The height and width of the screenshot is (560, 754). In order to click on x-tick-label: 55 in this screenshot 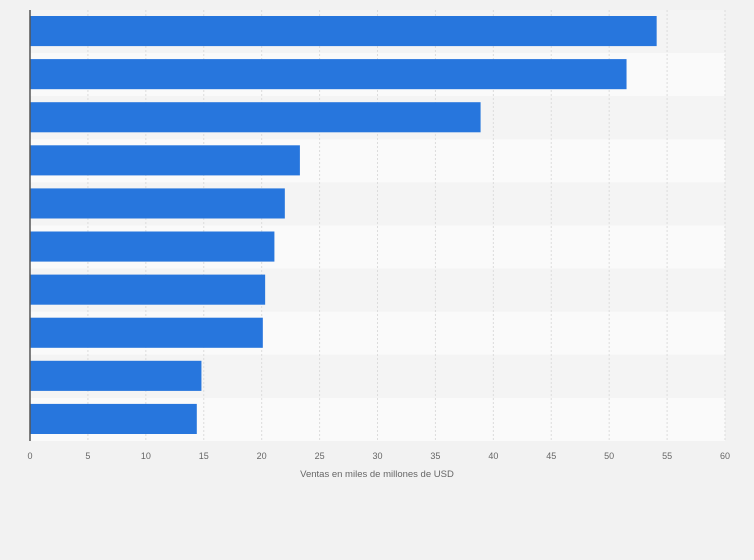, I will do `click(667, 456)`.